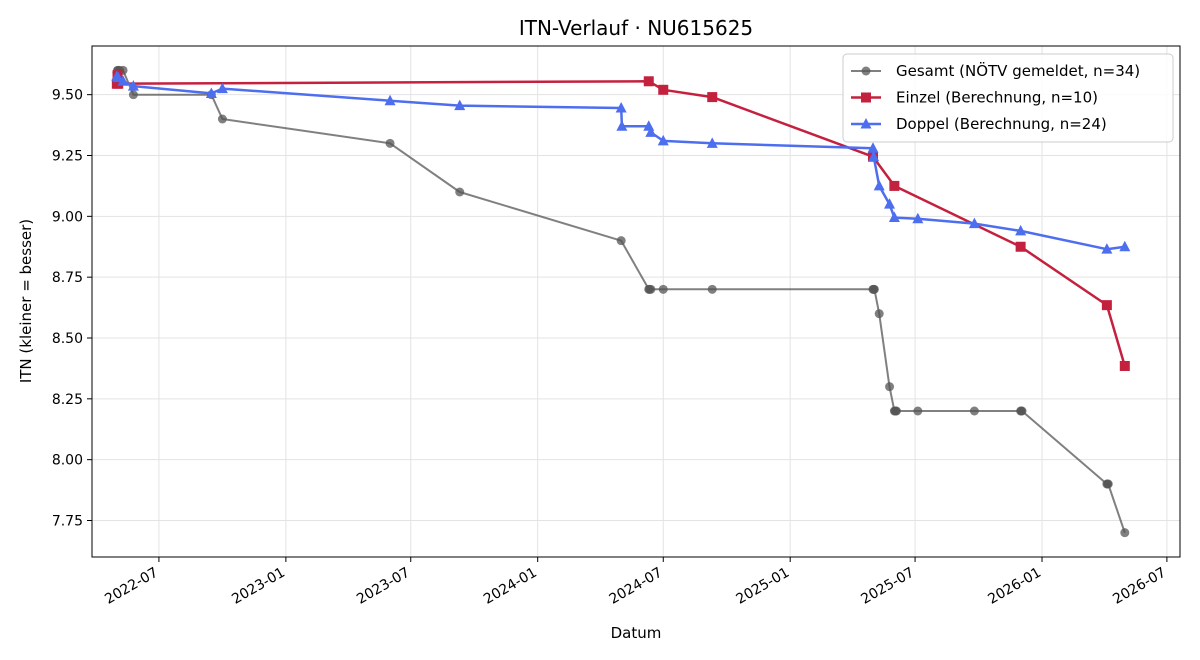 This screenshot has width=1200, height=660. Describe the element at coordinates (67, 217) in the screenshot. I see `y-tick-label: 9.00` at that location.